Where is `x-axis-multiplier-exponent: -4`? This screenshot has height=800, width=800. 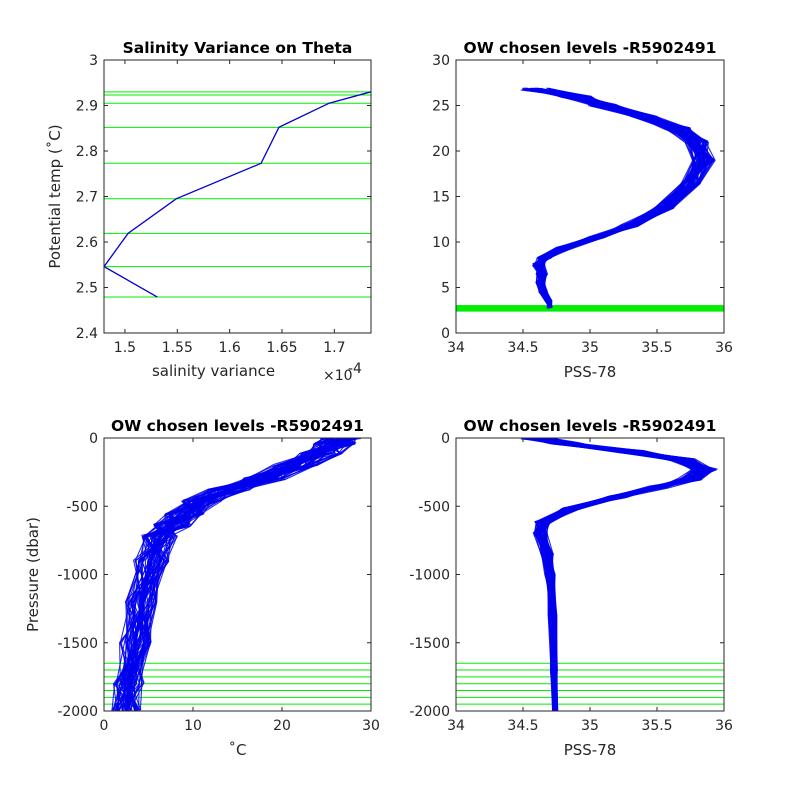
x-axis-multiplier-exponent: -4 is located at coordinates (355, 369).